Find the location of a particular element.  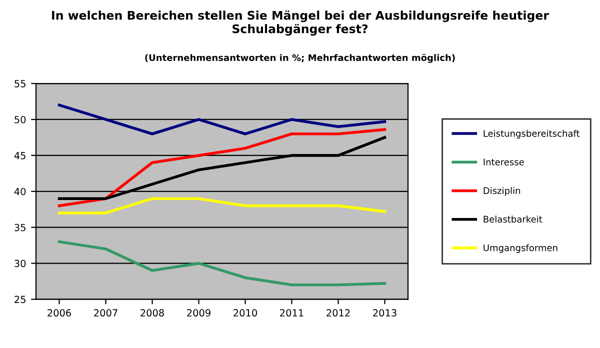

legend-label: Disziplin is located at coordinates (502, 191).